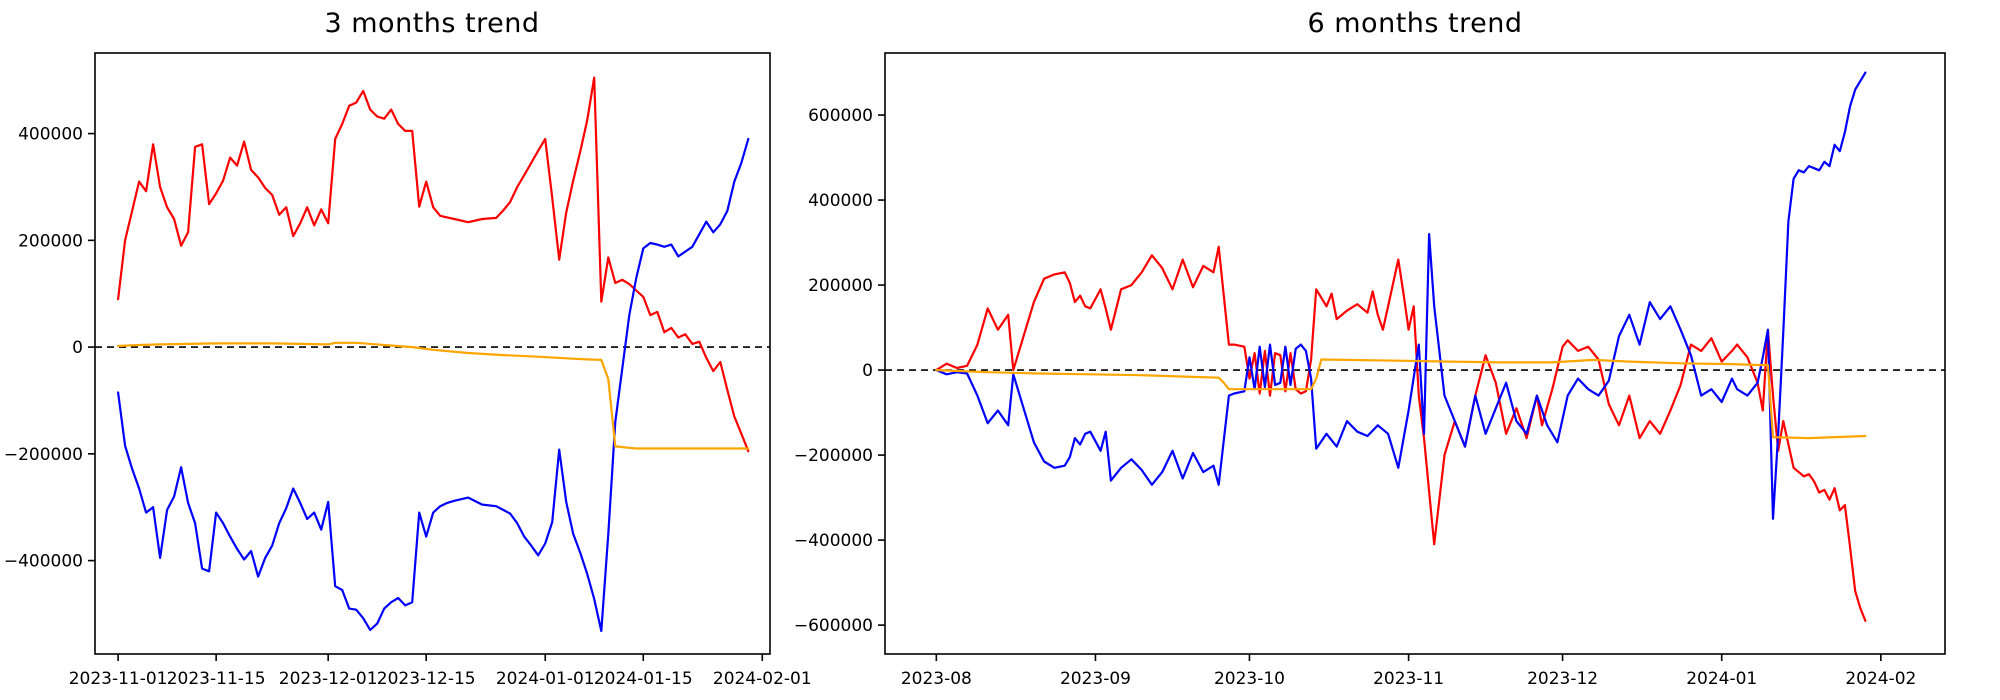 This screenshot has height=700, width=2000. I want to click on x-axis-tick-label: 2024-02, so click(1880, 679).